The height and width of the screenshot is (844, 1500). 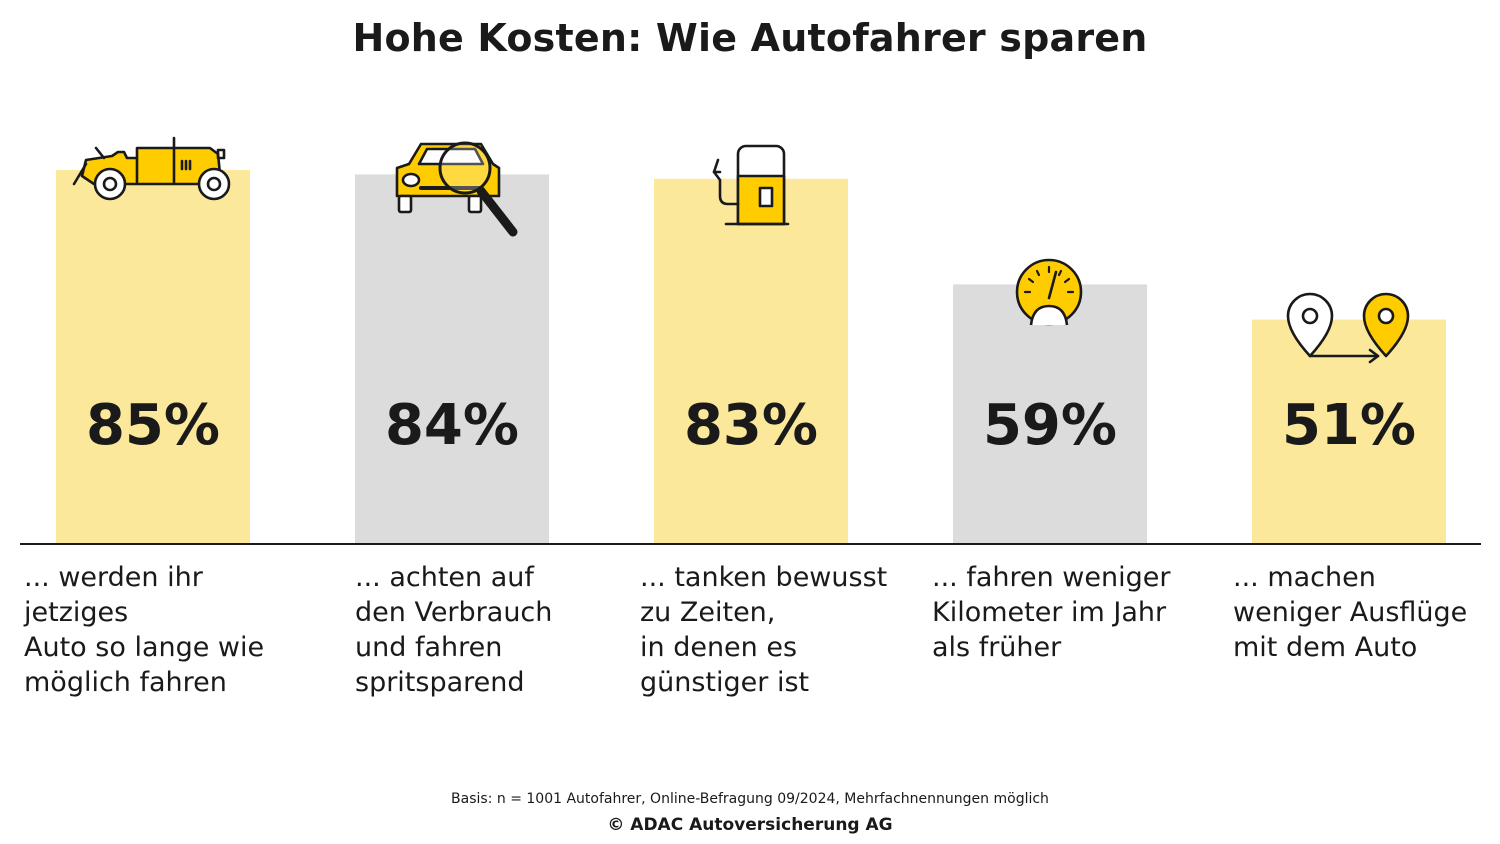 I want to click on bar-value-label-1: 85%, so click(x=153, y=425).